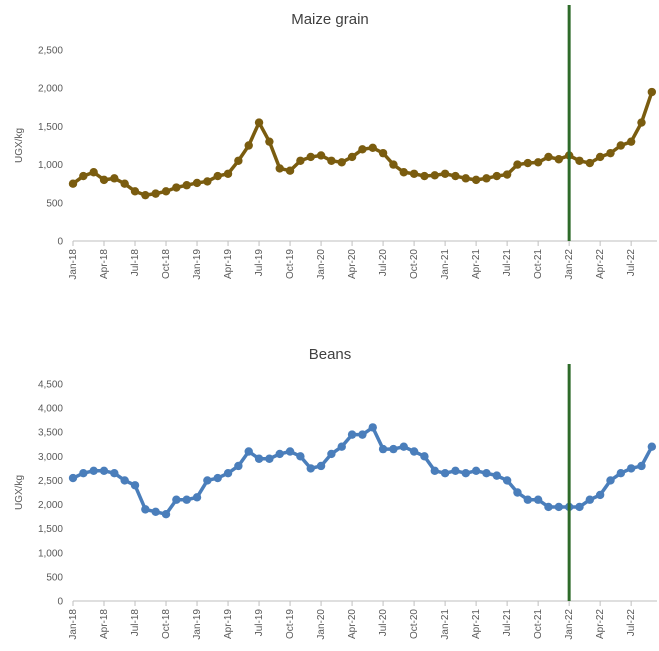  Describe the element at coordinates (259, 263) in the screenshot. I see `maize-x-tick-label: Jul-19` at that location.